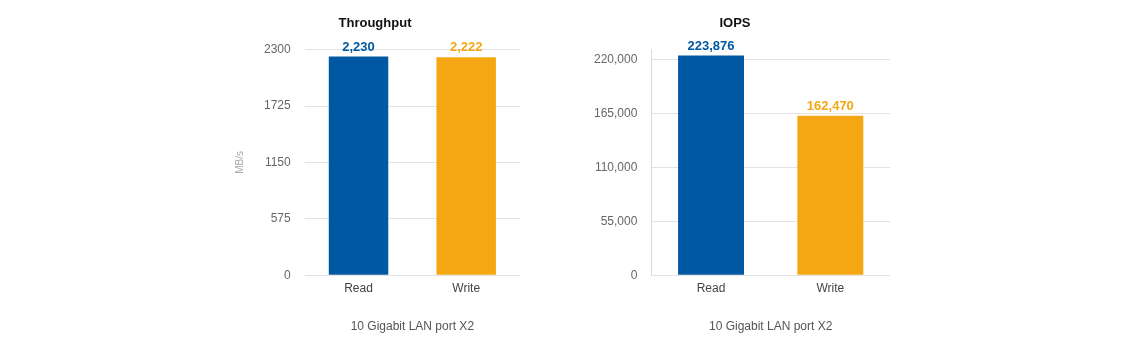  What do you see at coordinates (277, 105) in the screenshot?
I see `y-tick-label: 1725` at bounding box center [277, 105].